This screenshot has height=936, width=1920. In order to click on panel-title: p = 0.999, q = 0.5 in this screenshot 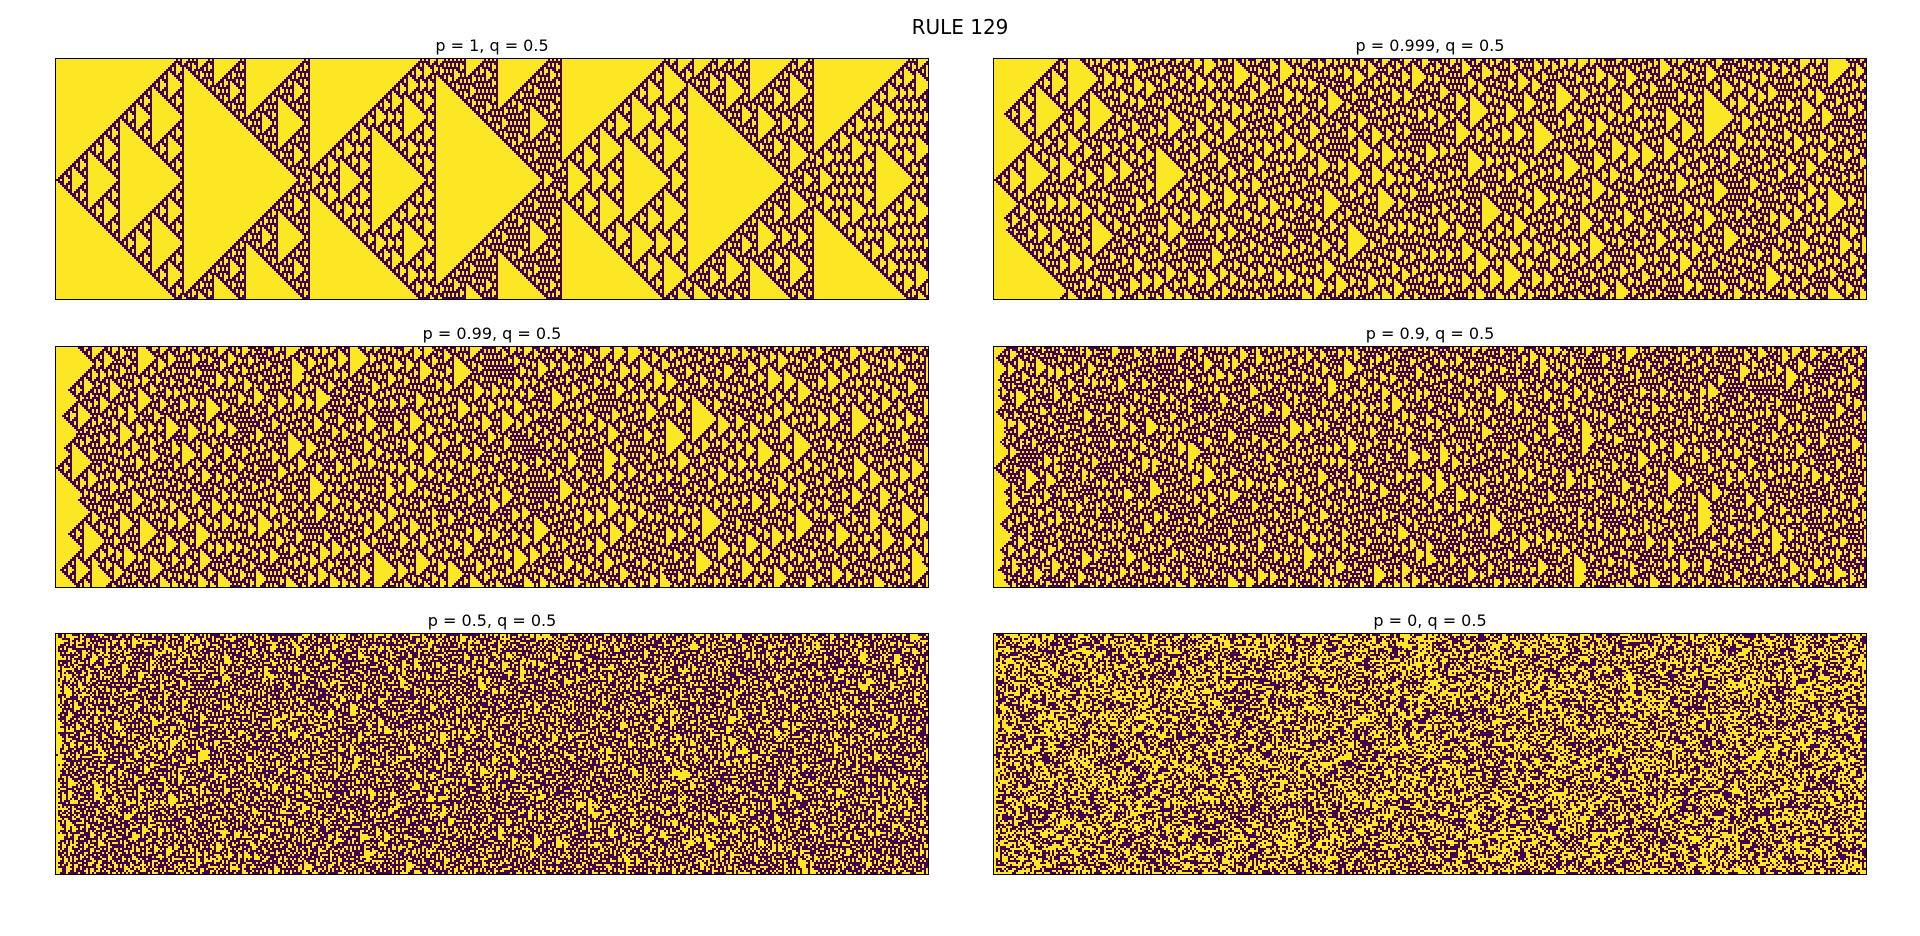, I will do `click(1430, 45)`.